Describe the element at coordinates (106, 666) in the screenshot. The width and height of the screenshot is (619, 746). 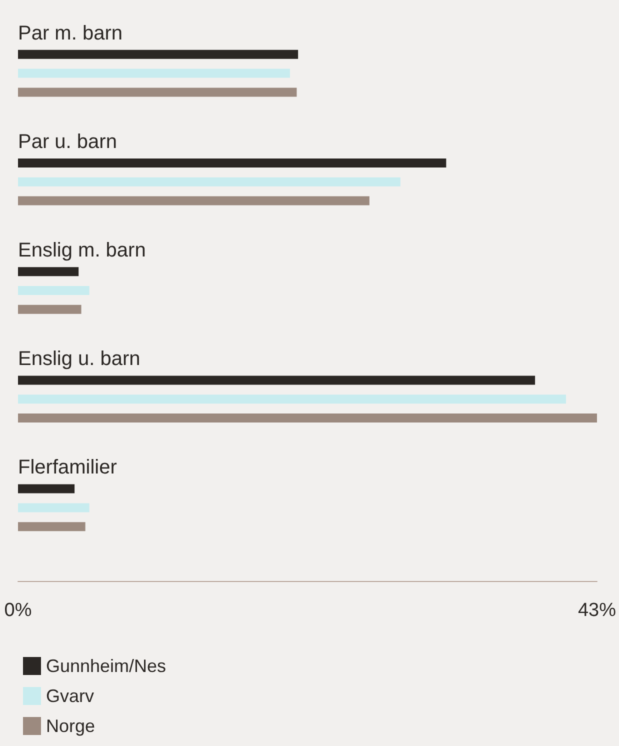
I see `legend-label: Gunnheim/Nes` at that location.